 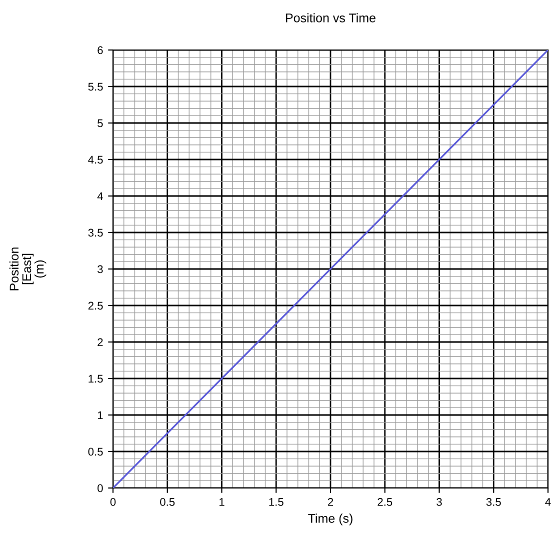 I want to click on x-tick-label: 3.5, so click(x=493, y=502).